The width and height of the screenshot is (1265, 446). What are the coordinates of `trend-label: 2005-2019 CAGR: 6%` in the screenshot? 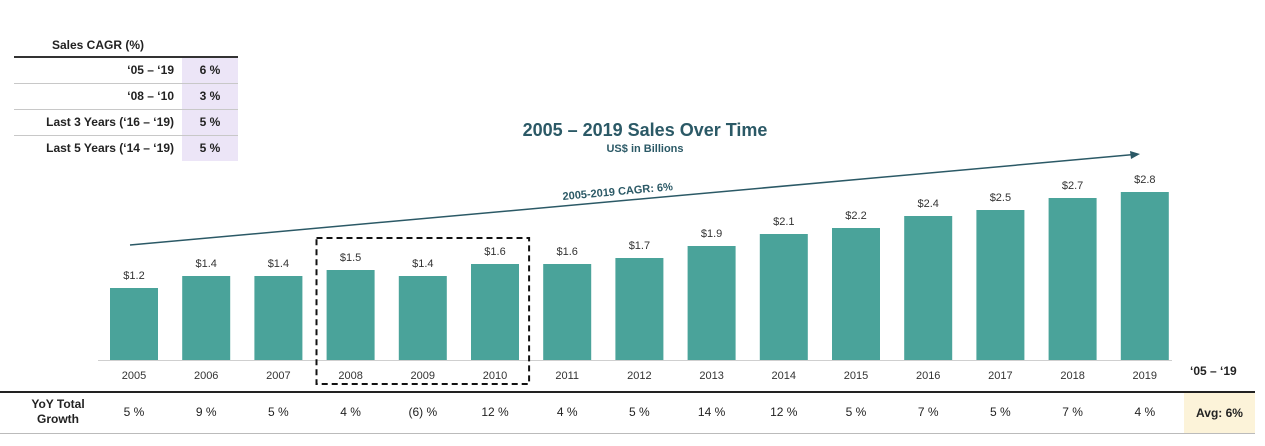 It's located at (618, 192).